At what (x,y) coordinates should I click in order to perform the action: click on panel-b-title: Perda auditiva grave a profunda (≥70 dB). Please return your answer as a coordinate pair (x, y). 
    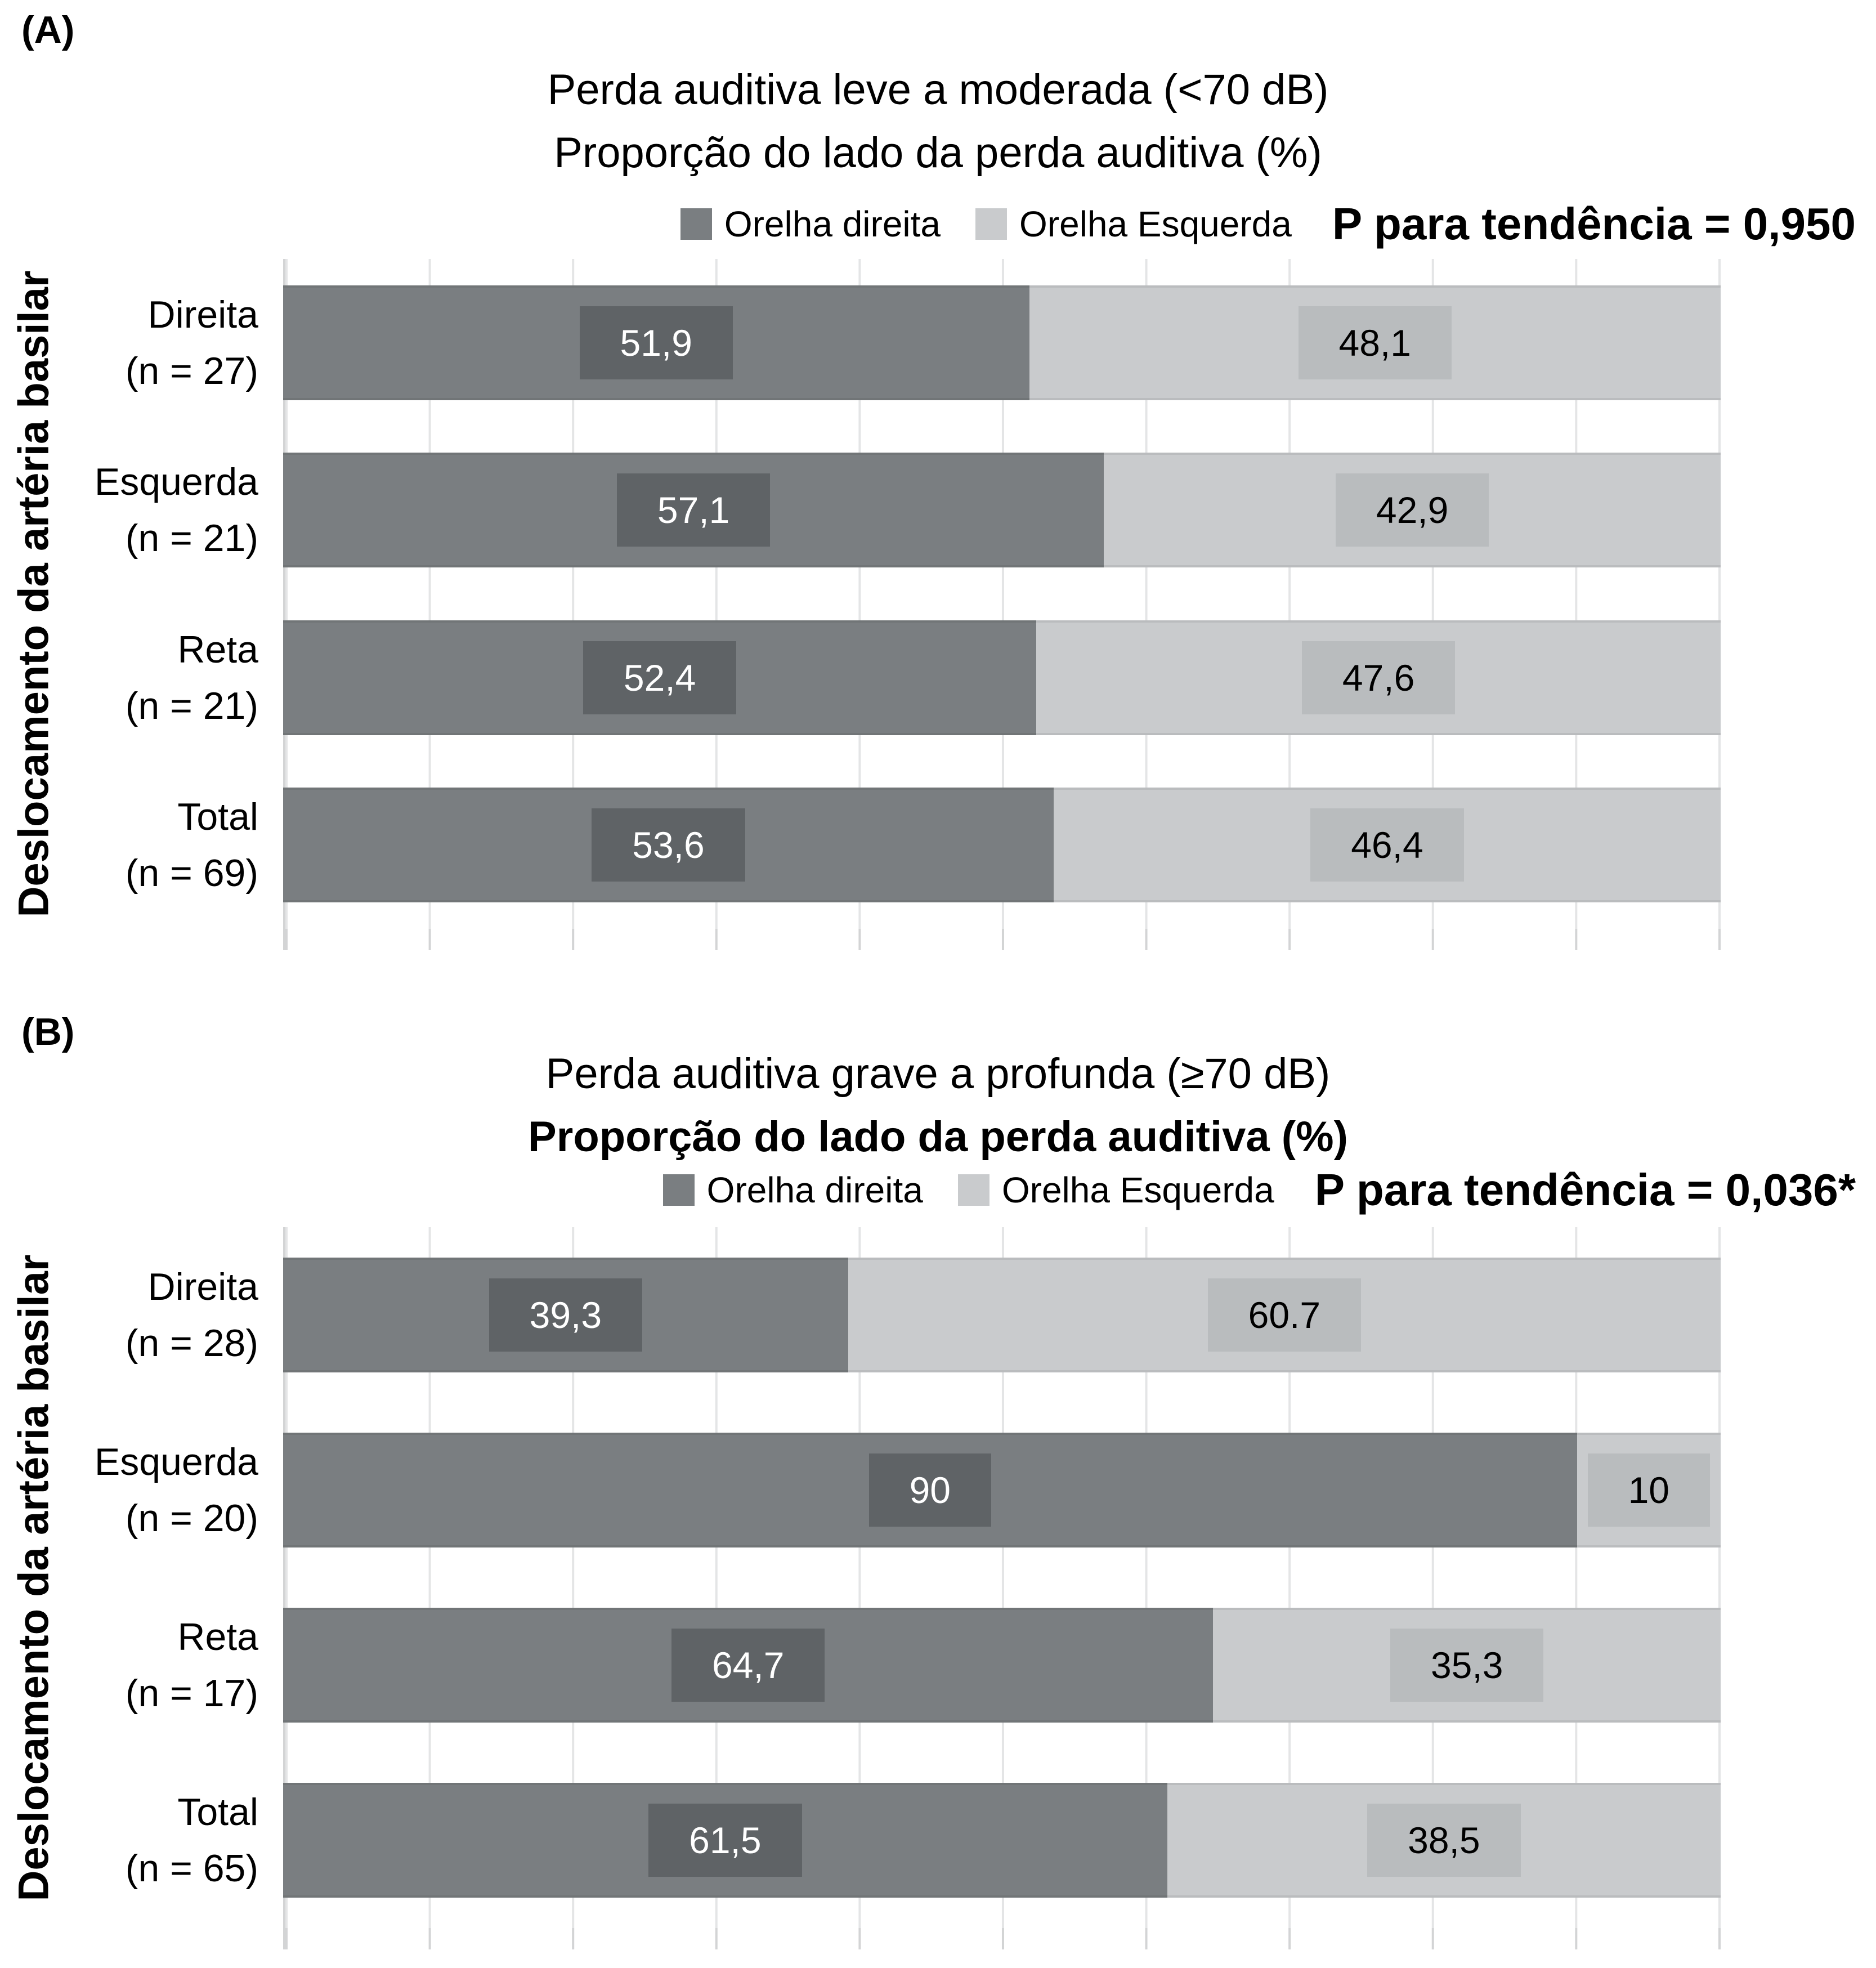
    Looking at the image, I should click on (938, 1074).